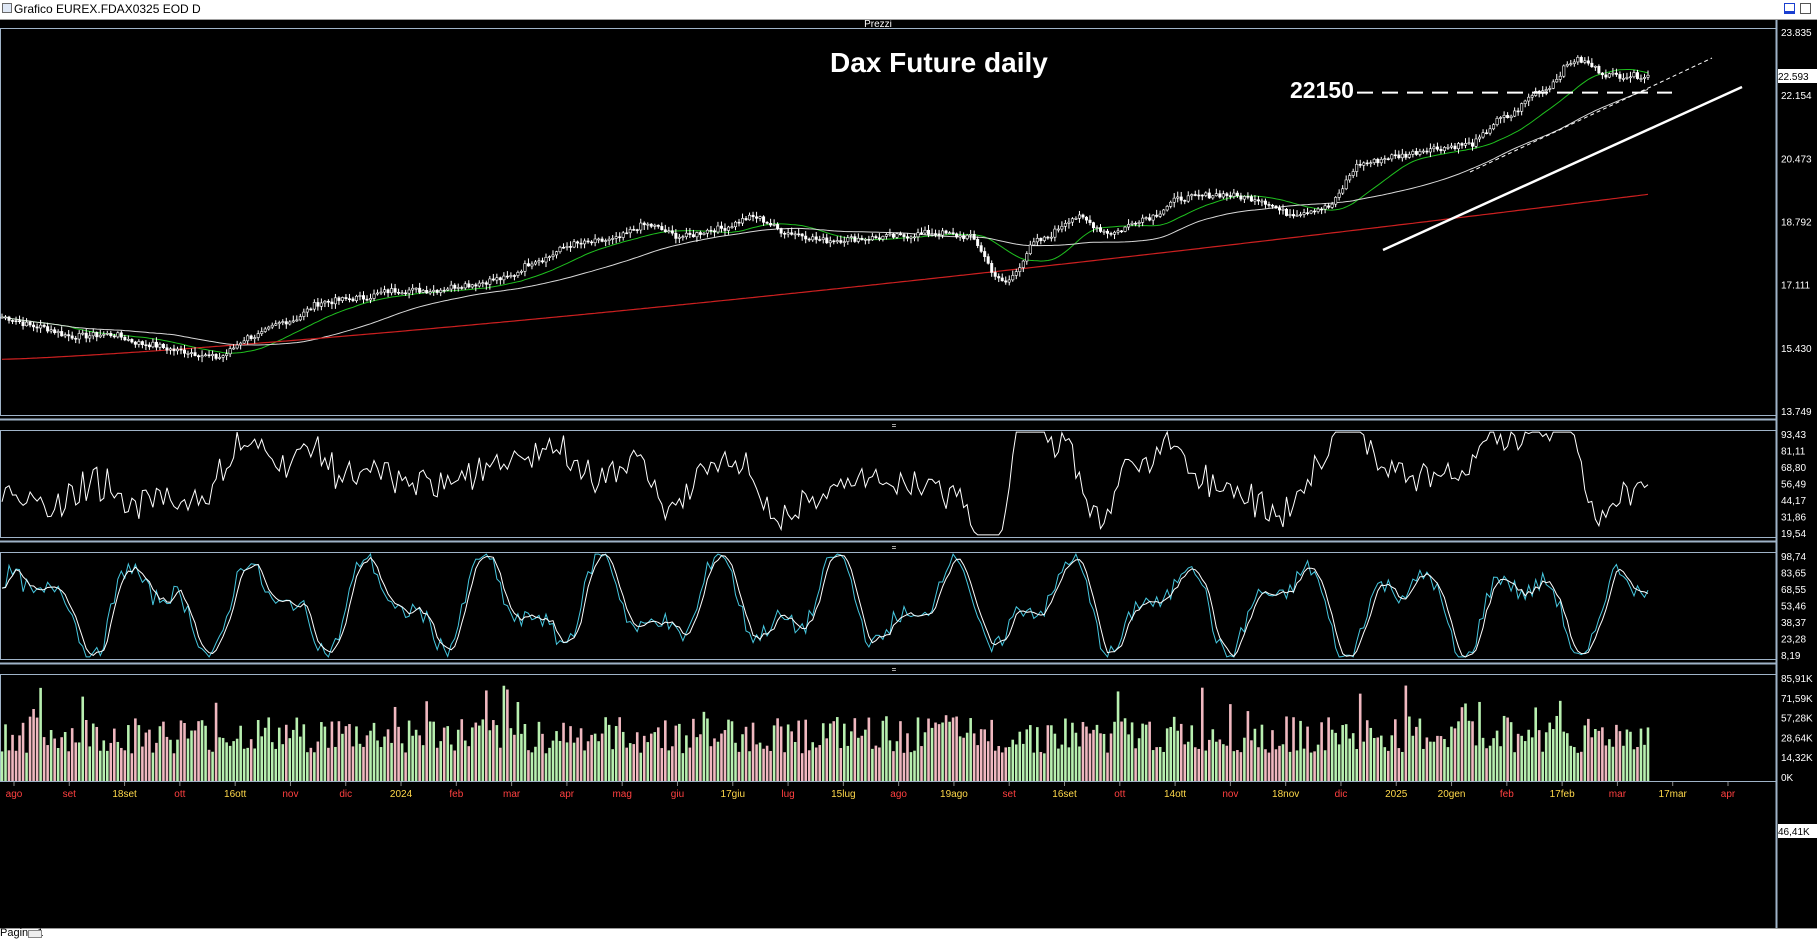  What do you see at coordinates (894, 547) in the screenshot?
I see `stoch-pane-handle: =` at bounding box center [894, 547].